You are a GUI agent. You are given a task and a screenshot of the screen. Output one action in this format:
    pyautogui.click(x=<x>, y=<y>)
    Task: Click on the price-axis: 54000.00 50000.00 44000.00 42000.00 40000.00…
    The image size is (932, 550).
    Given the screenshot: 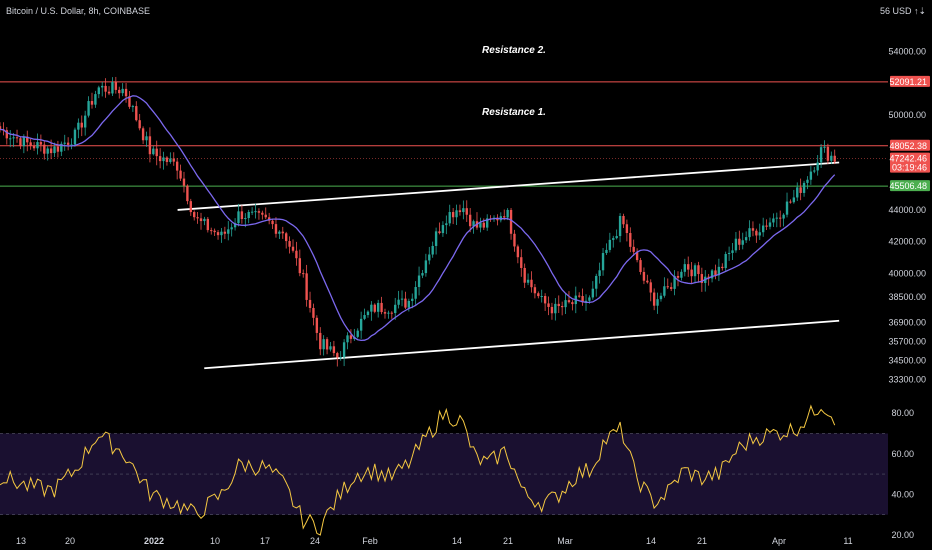 What is the action you would take?
    pyautogui.click(x=907, y=216)
    